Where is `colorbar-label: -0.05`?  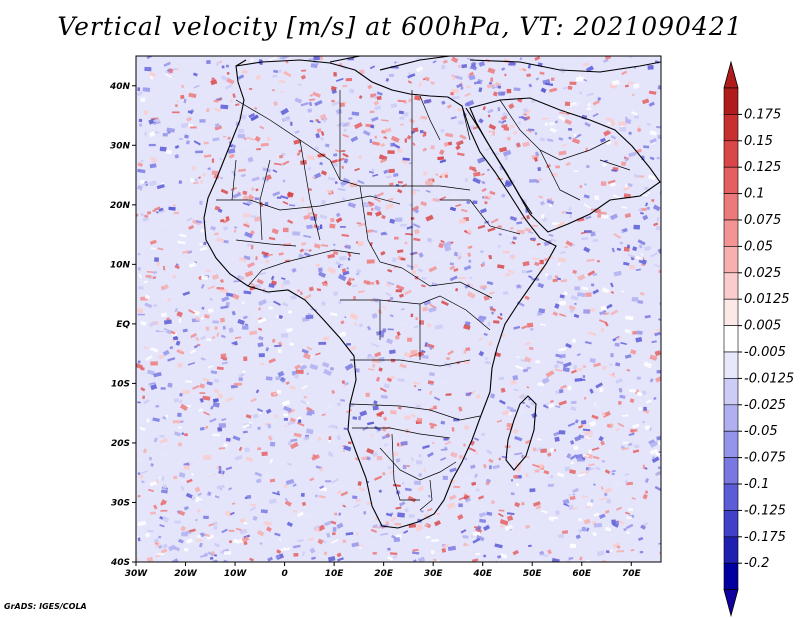
colorbar-label: -0.05 is located at coordinates (761, 431).